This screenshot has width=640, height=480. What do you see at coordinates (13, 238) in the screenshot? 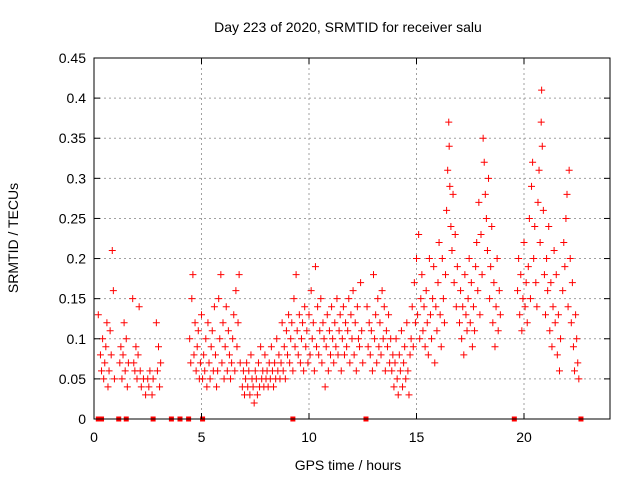
I see `y-axis-label: SRMTID / TECUs` at bounding box center [13, 238].